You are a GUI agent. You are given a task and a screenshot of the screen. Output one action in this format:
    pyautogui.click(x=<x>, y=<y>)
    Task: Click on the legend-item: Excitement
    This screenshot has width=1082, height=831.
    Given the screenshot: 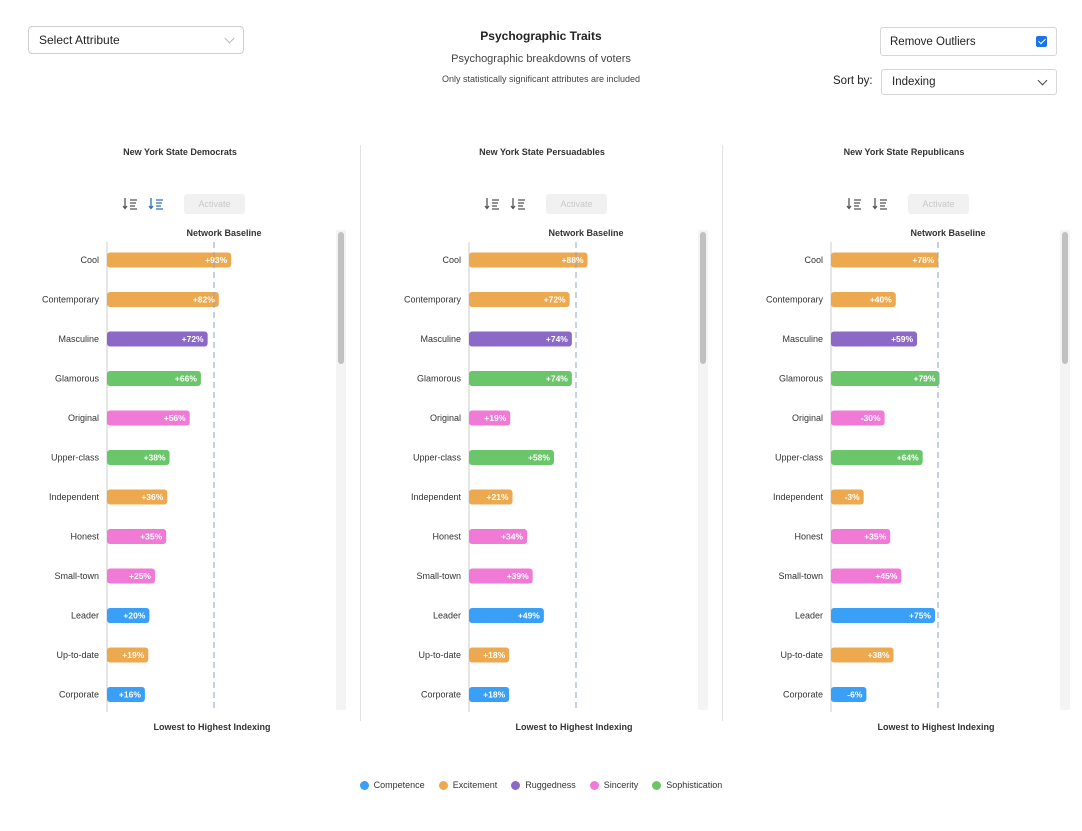 What is the action you would take?
    pyautogui.click(x=468, y=785)
    